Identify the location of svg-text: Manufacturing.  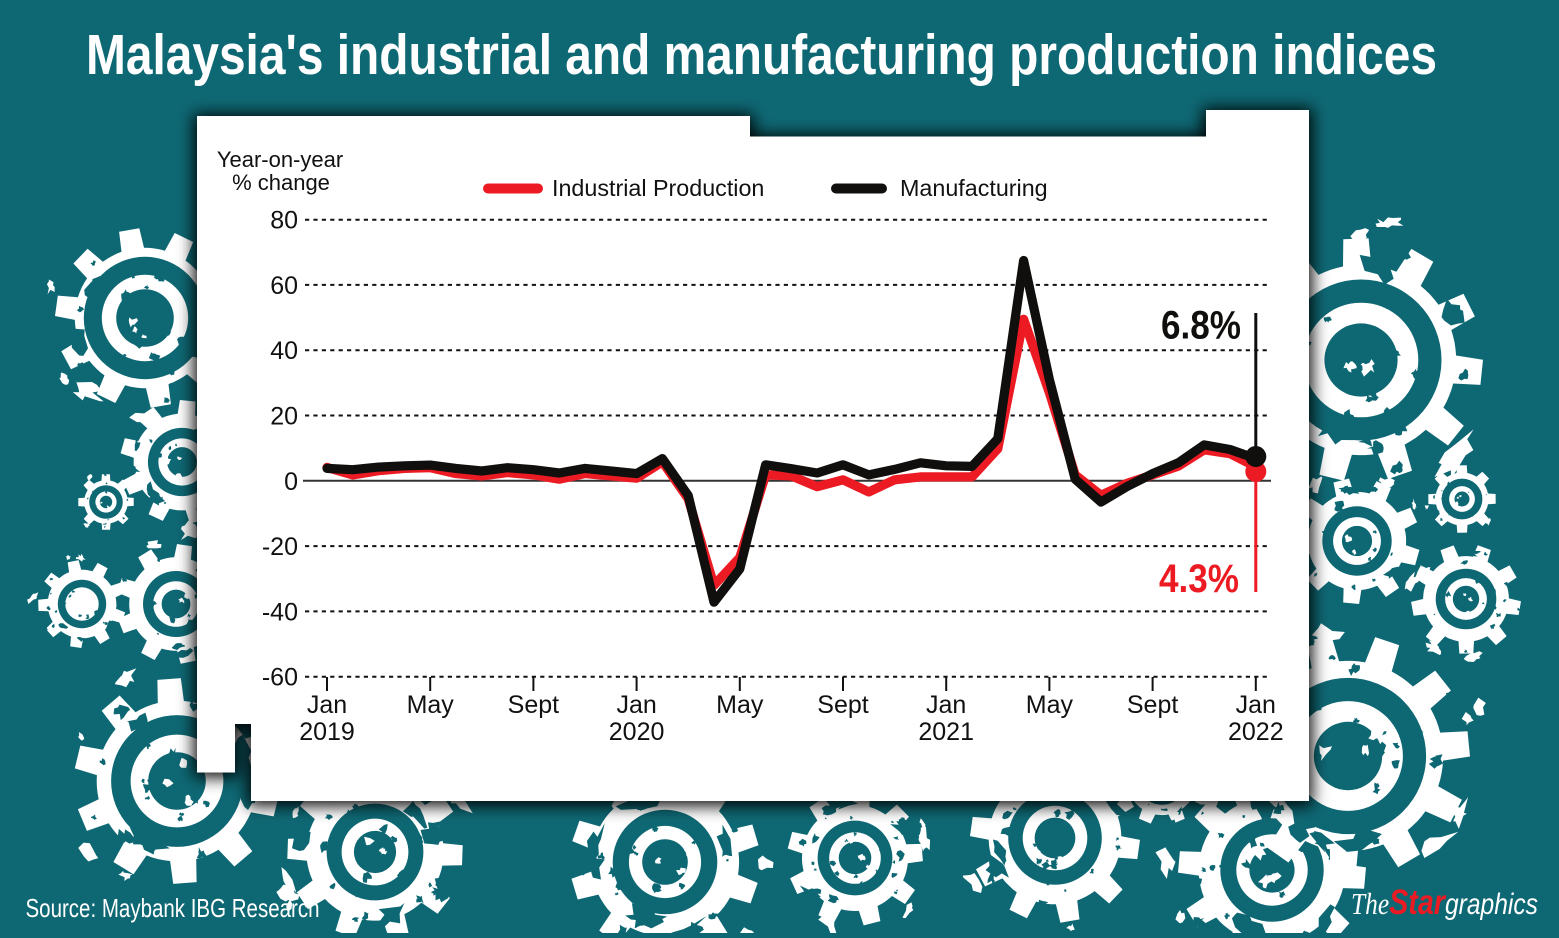
(974, 188).